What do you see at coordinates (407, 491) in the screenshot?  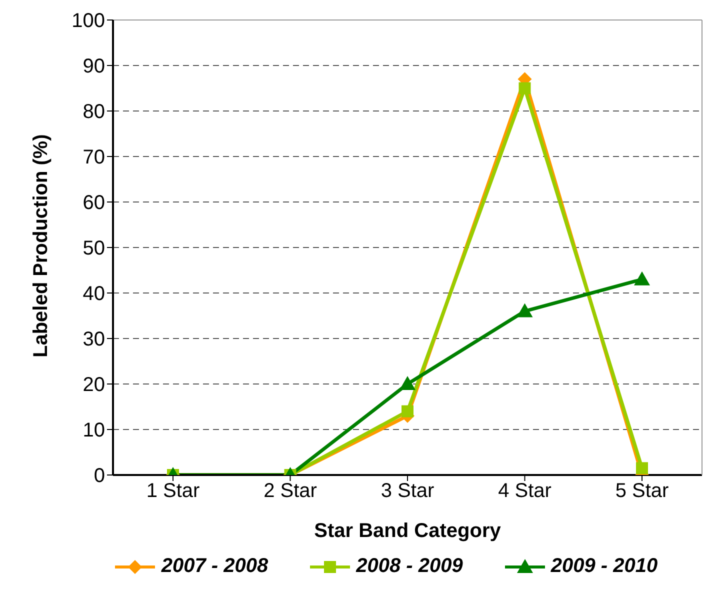 I see `x-tick-label: 3 Star` at bounding box center [407, 491].